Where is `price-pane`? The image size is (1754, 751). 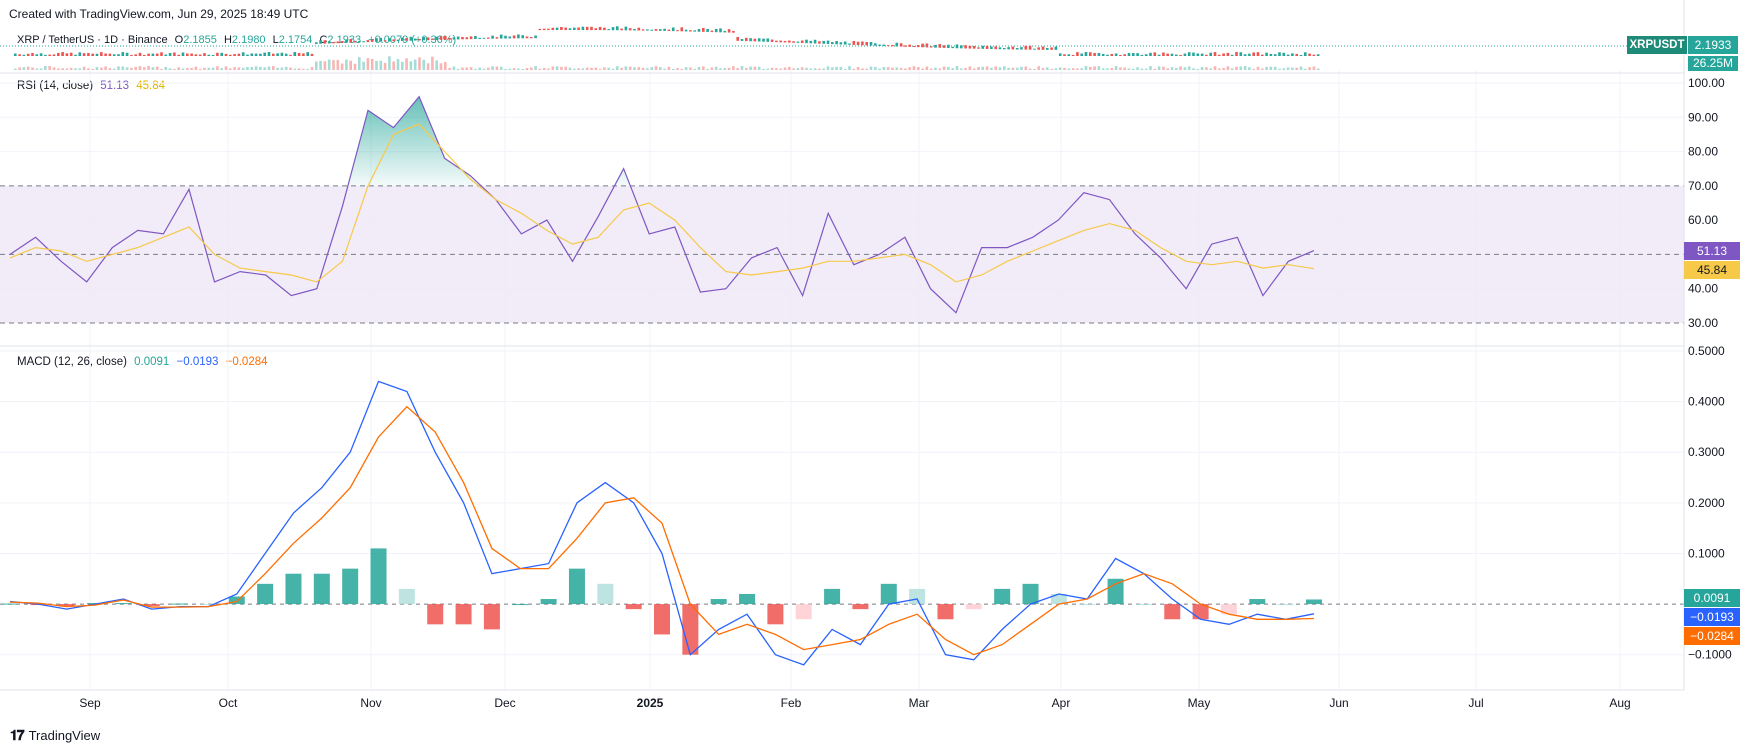 price-pane is located at coordinates (842, 48).